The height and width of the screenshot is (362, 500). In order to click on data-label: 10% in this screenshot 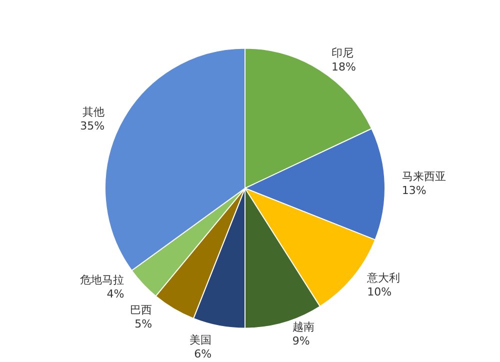, I will do `click(379, 292)`.